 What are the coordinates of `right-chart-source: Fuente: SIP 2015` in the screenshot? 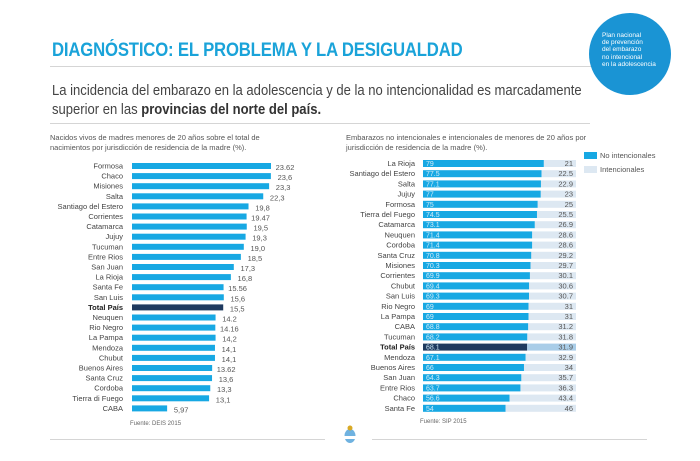 It's located at (443, 422).